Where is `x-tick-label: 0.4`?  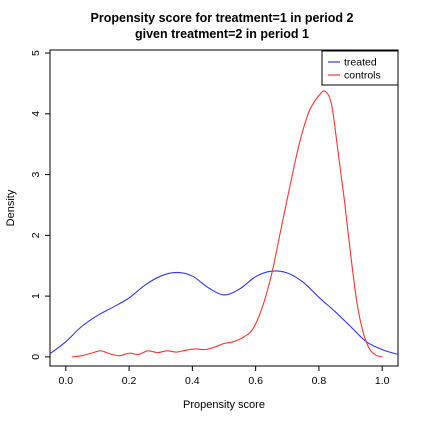 x-tick-label: 0.4 is located at coordinates (192, 381).